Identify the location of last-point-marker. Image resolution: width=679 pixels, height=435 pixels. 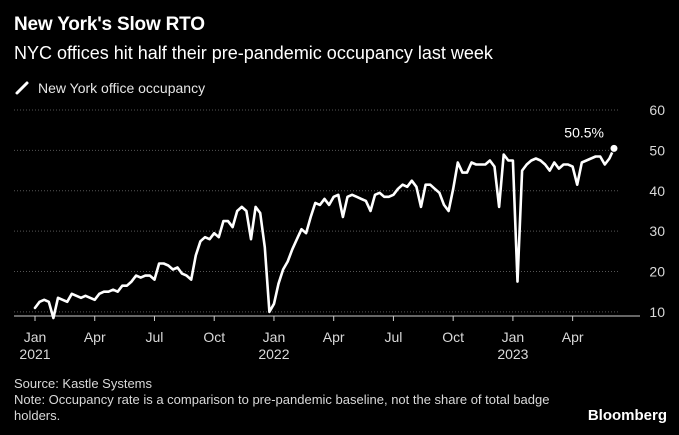
(614, 148).